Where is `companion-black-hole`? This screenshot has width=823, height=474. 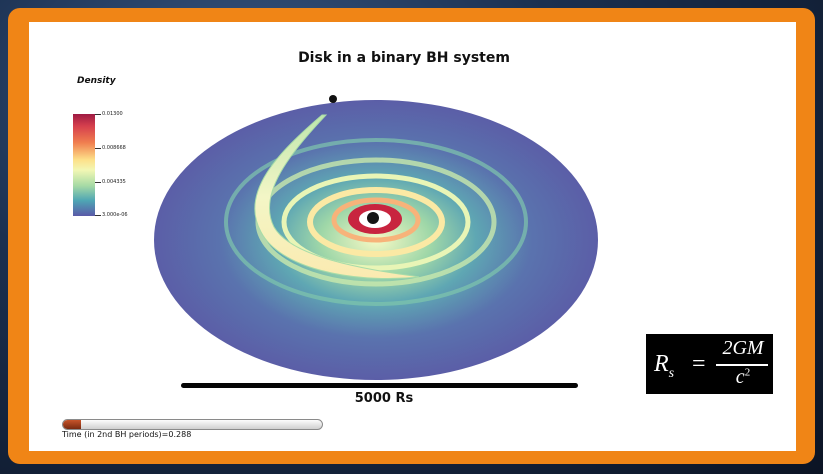
companion-black-hole is located at coordinates (333, 99).